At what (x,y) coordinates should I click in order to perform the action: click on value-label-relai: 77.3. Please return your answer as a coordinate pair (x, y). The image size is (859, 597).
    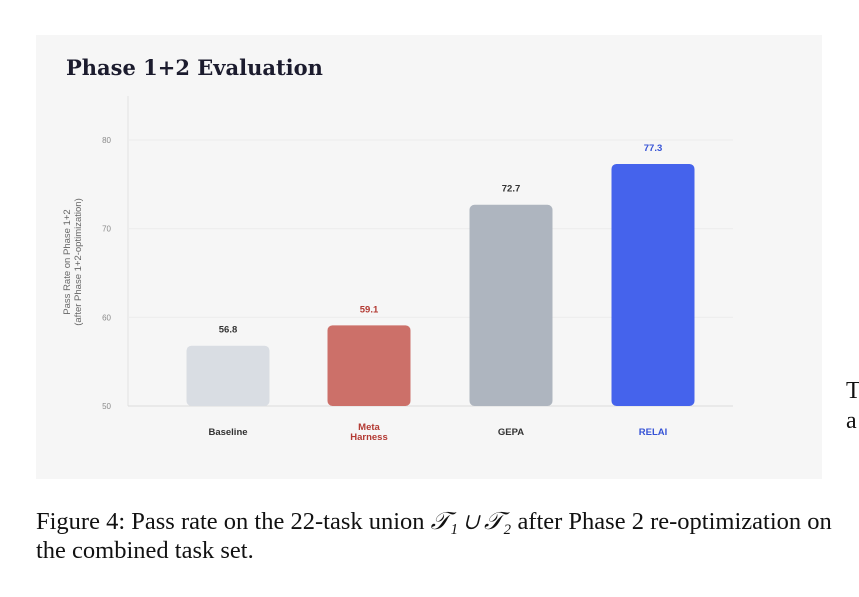
    Looking at the image, I should click on (653, 148).